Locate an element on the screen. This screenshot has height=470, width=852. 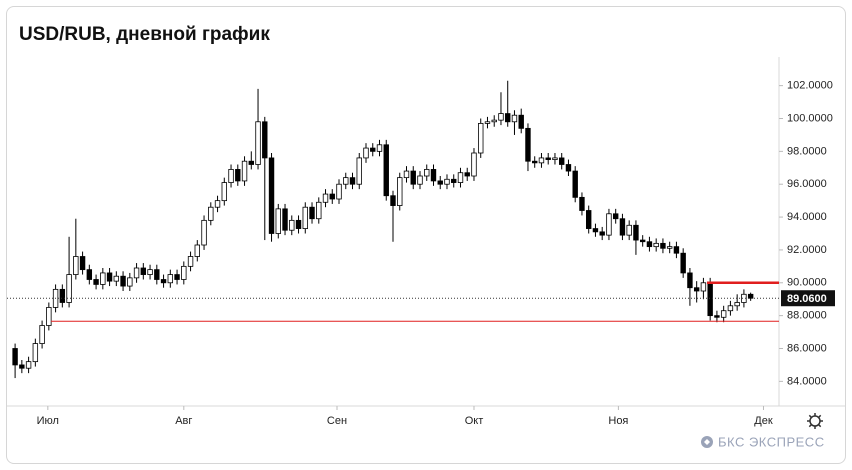
y-tick-label: 98.0000 is located at coordinates (807, 151).